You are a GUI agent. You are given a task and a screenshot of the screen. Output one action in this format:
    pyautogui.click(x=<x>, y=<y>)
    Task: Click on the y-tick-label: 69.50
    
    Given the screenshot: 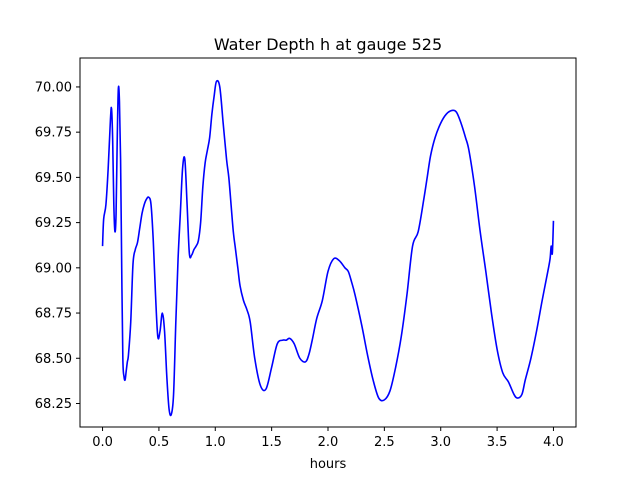 What is the action you would take?
    pyautogui.click(x=53, y=178)
    